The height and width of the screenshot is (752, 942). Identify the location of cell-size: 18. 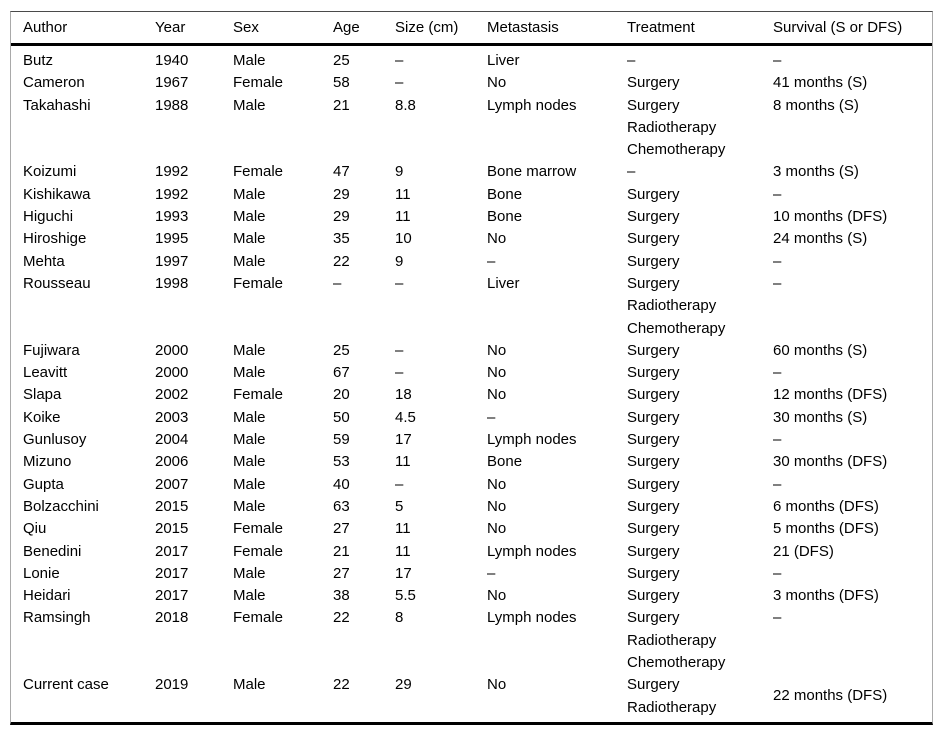
(403, 395).